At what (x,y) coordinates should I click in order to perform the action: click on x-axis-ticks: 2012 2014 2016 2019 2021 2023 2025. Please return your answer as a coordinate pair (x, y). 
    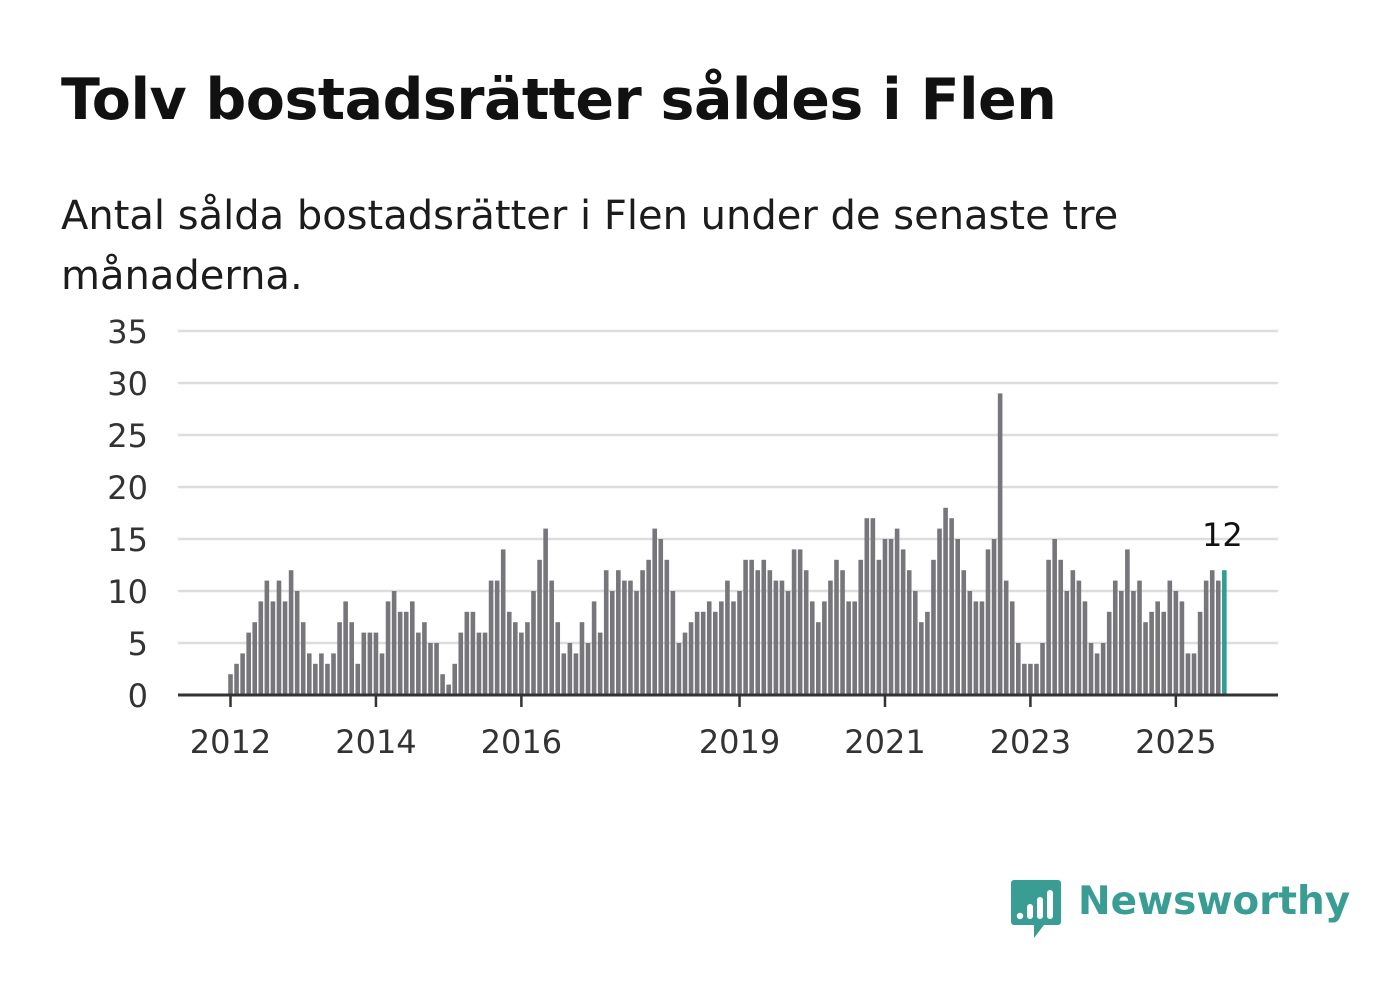
    Looking at the image, I should click on (703, 728).